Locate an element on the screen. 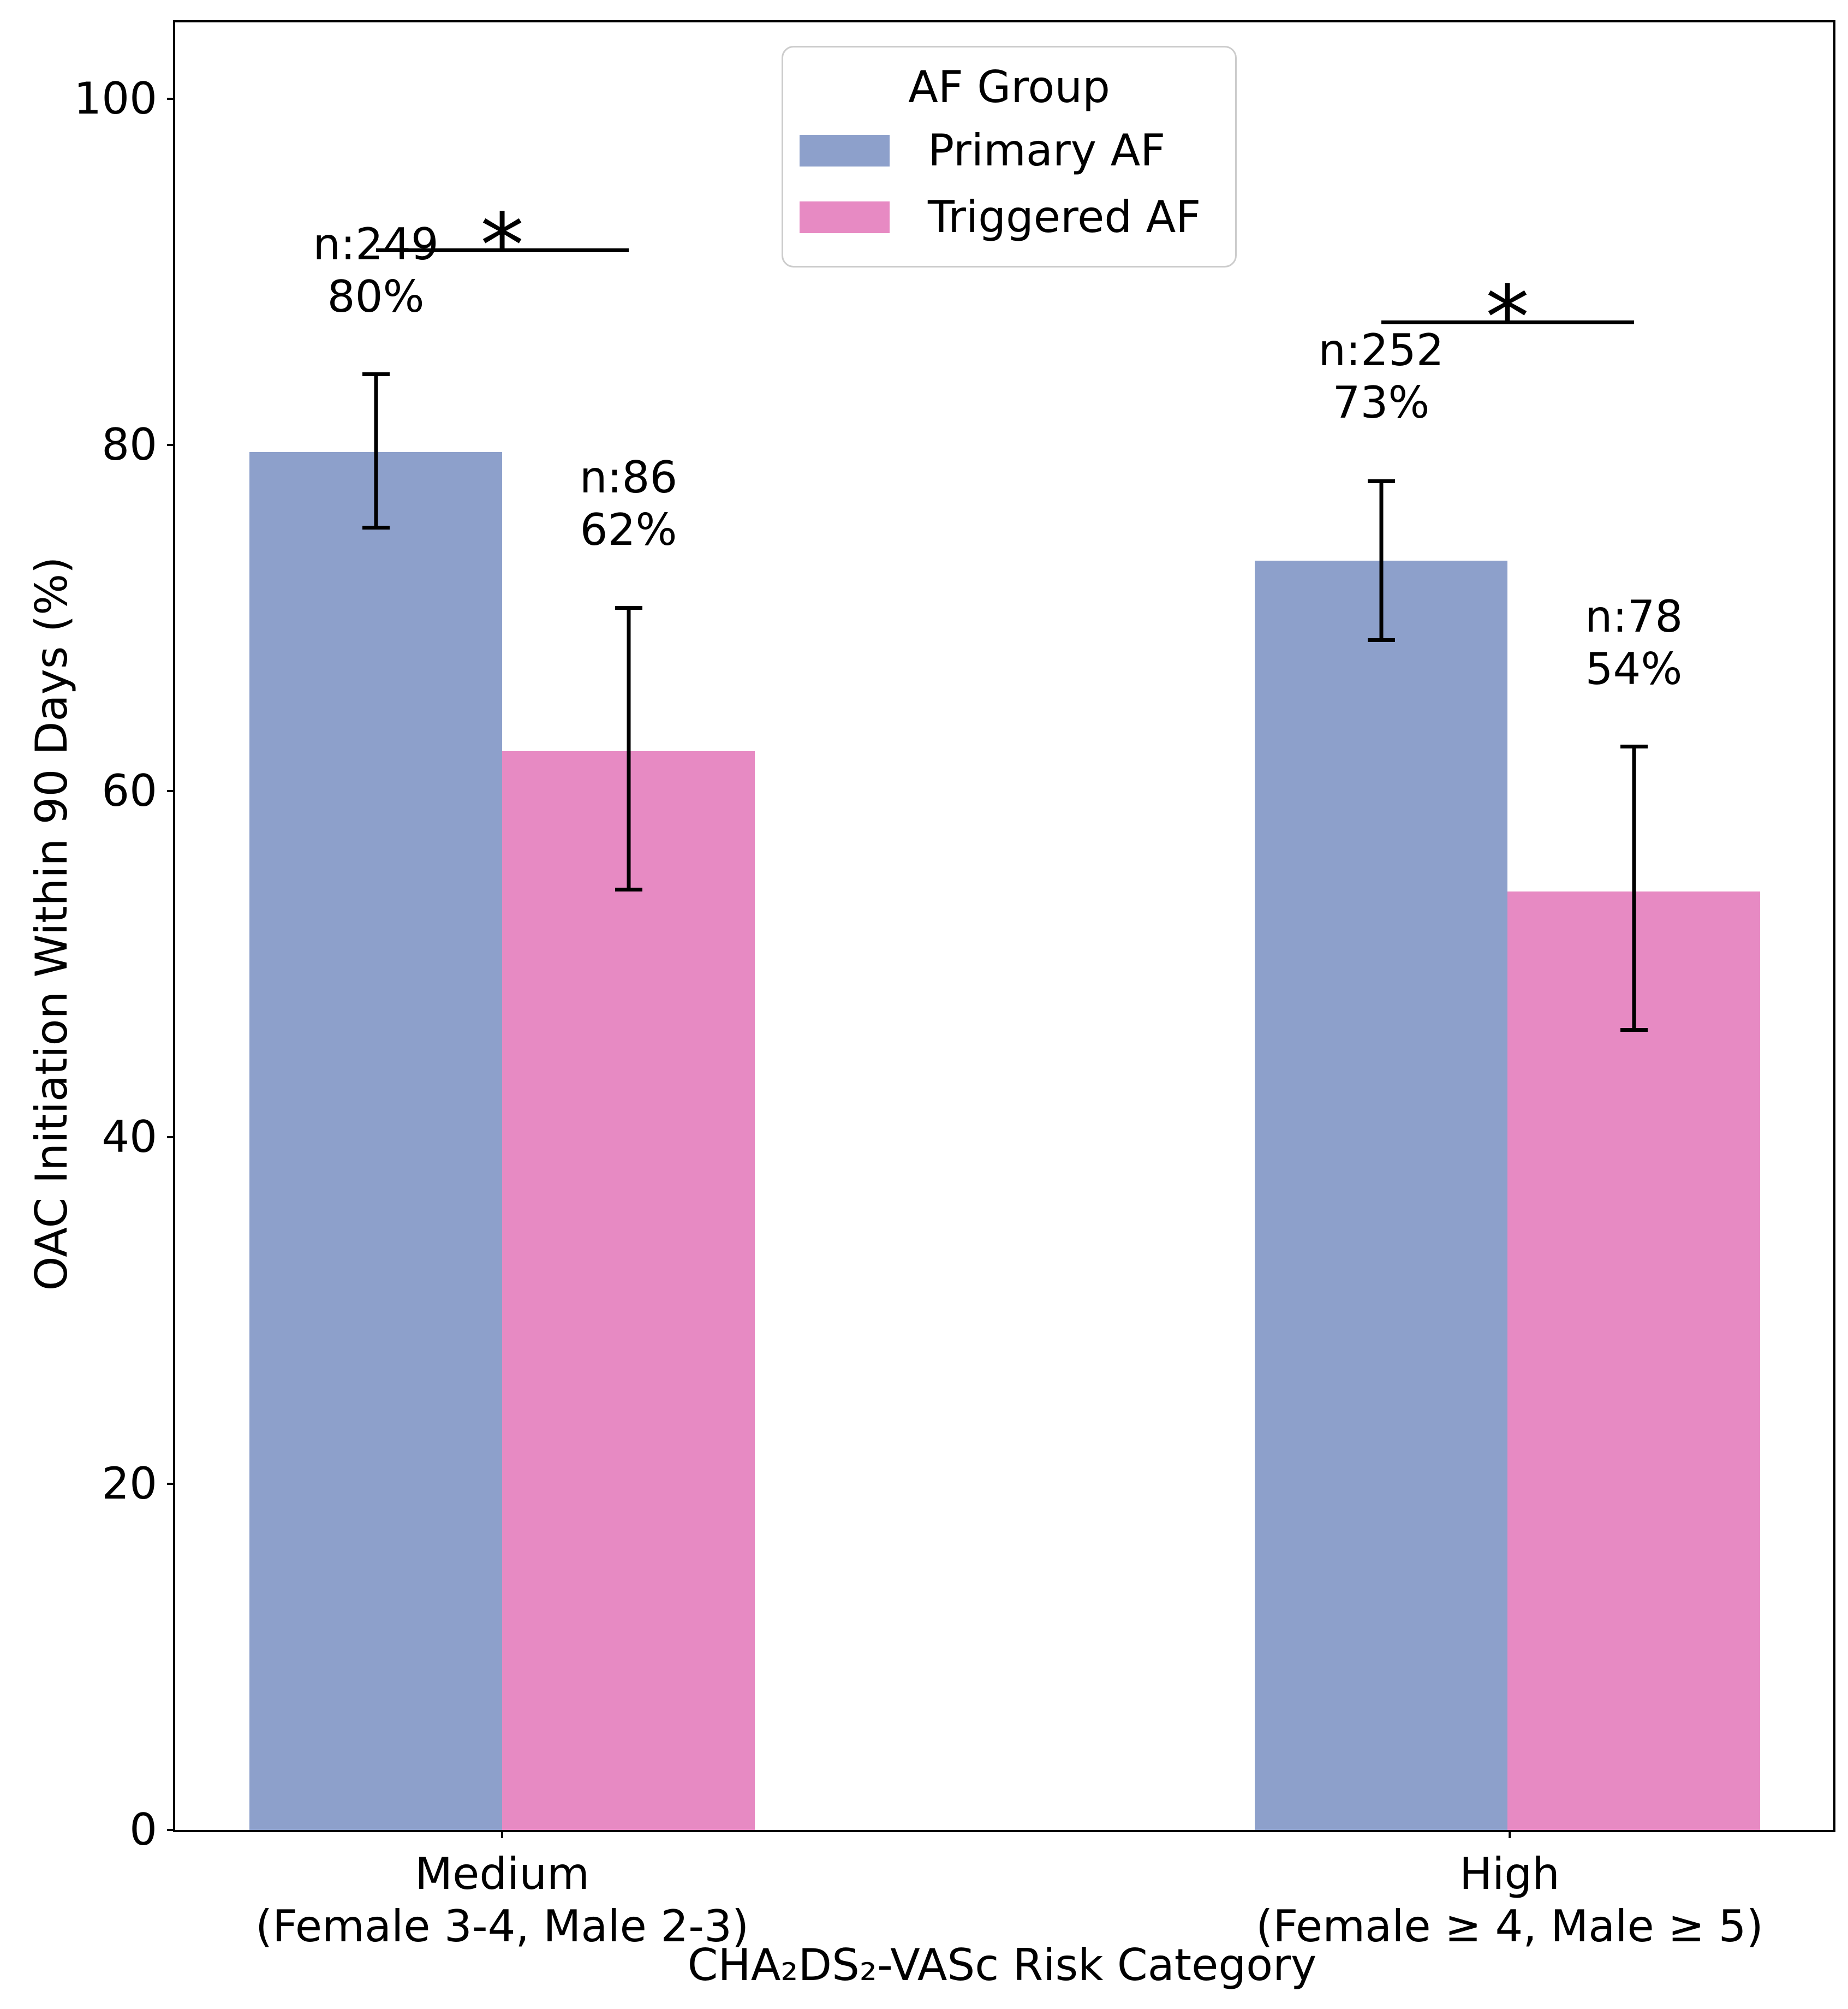 Image resolution: width=1848 pixels, height=2009 pixels. x-tick-label-line1: High is located at coordinates (1509, 1873).